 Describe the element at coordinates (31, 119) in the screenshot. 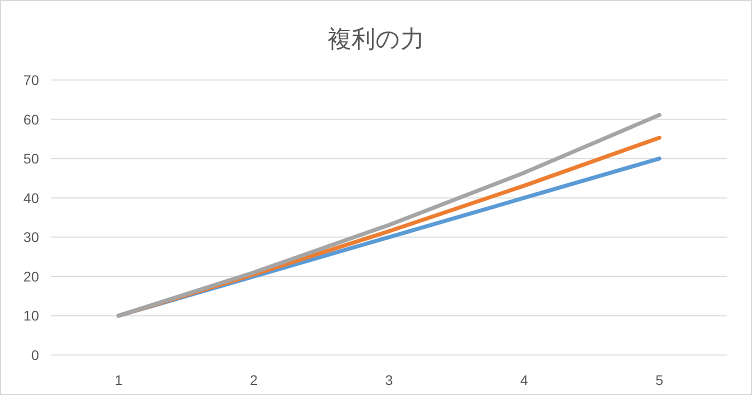

I see `y-tick-label: 60` at that location.